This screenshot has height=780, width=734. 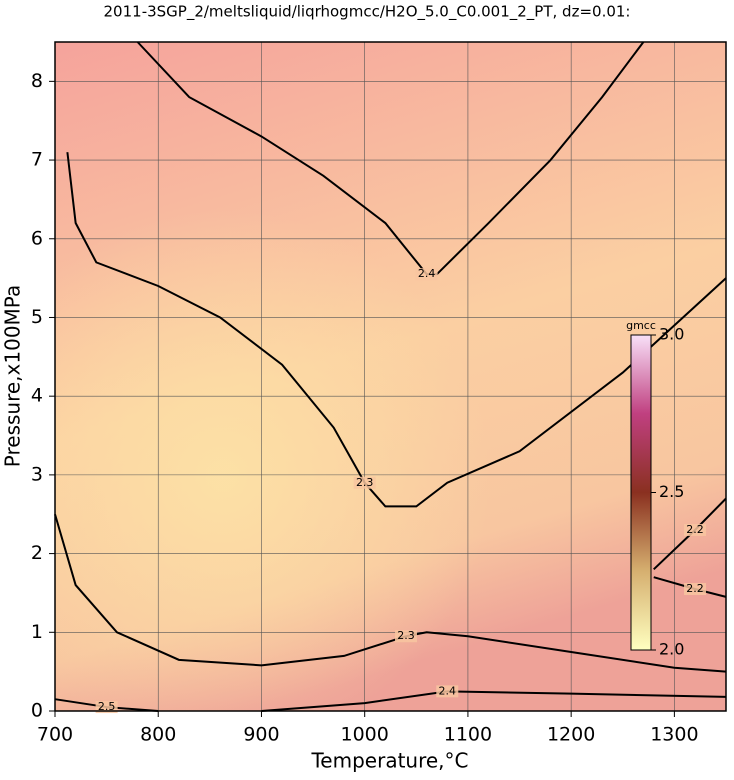 I want to click on y-tick-label: 2, so click(x=37, y=553).